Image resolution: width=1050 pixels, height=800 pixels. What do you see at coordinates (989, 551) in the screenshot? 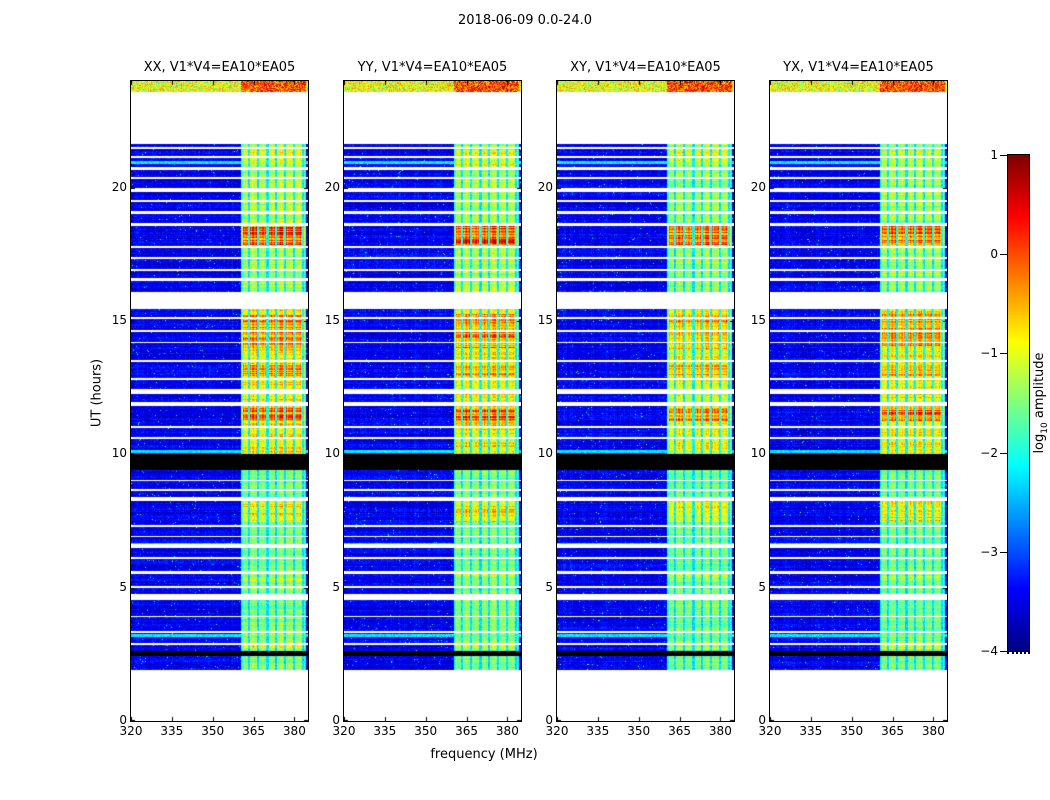
I see `colorbar-tick-label: −3` at bounding box center [989, 551].